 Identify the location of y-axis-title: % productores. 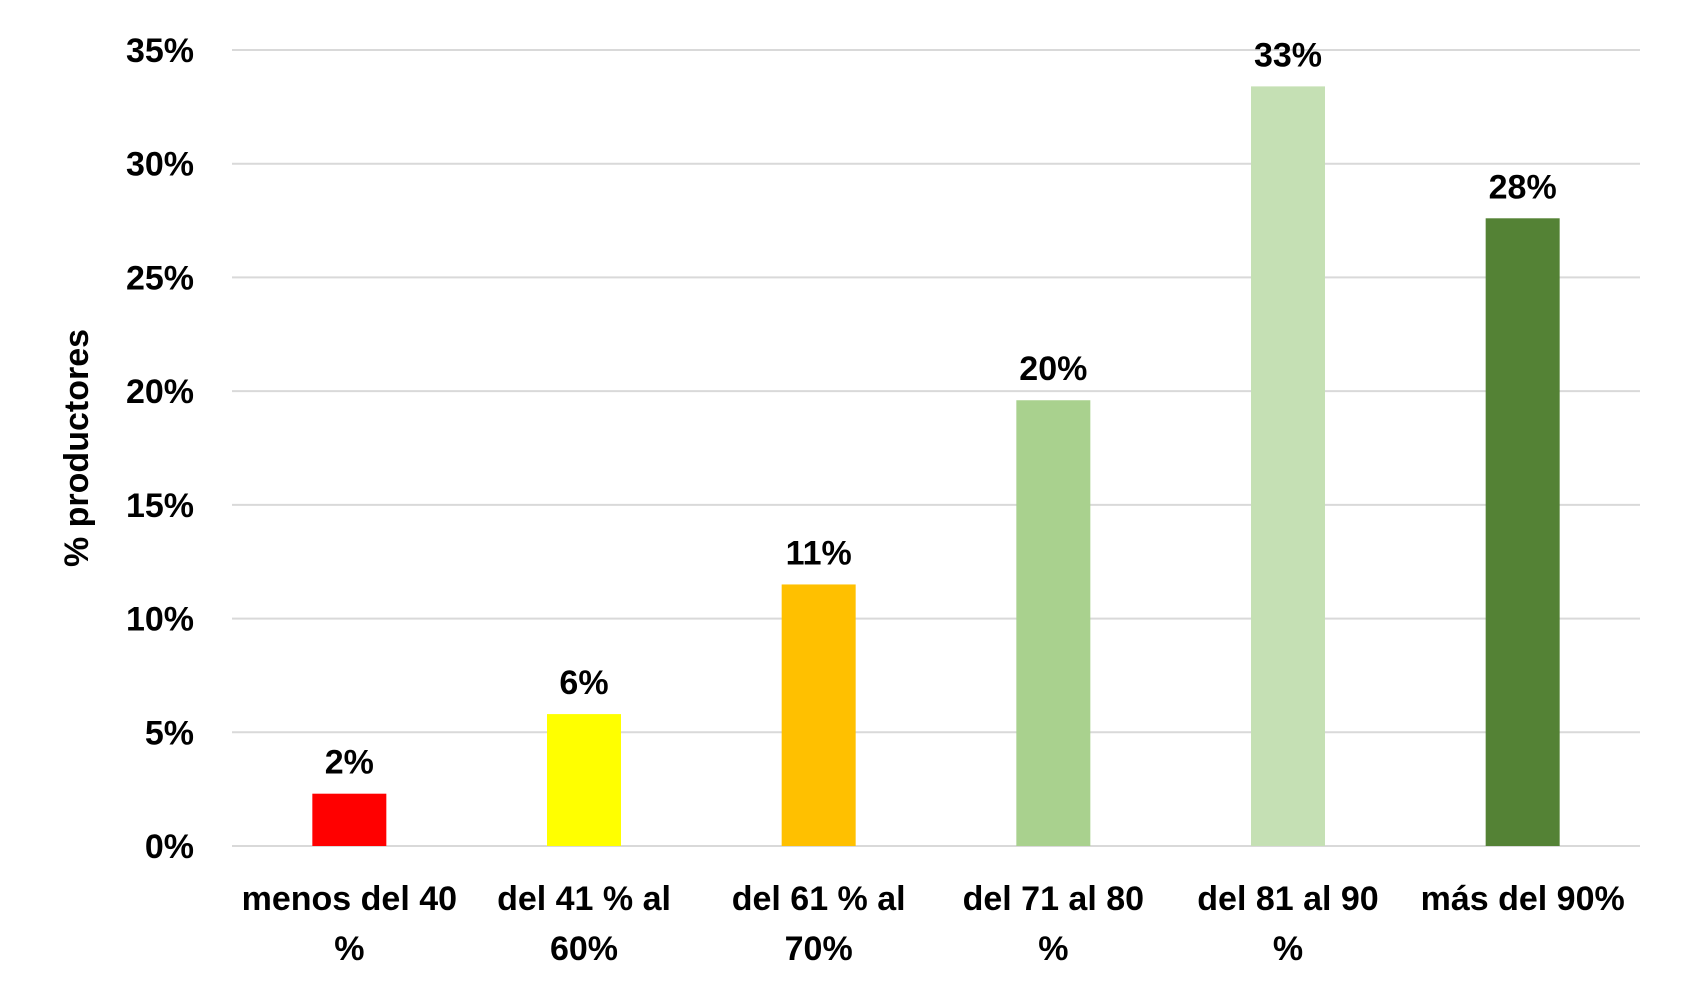
(77, 448).